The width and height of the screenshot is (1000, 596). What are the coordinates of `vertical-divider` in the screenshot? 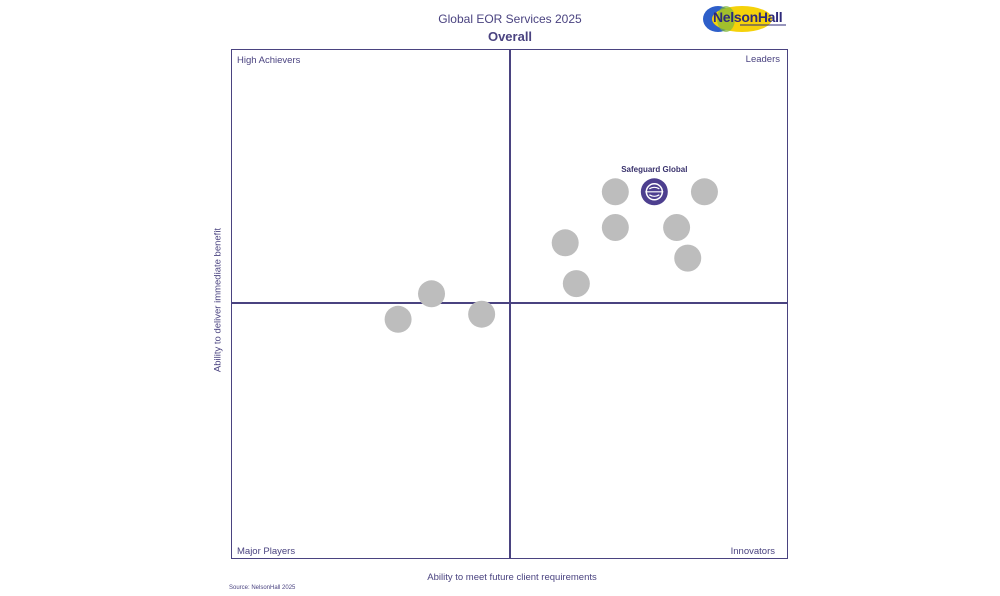 It's located at (510, 304).